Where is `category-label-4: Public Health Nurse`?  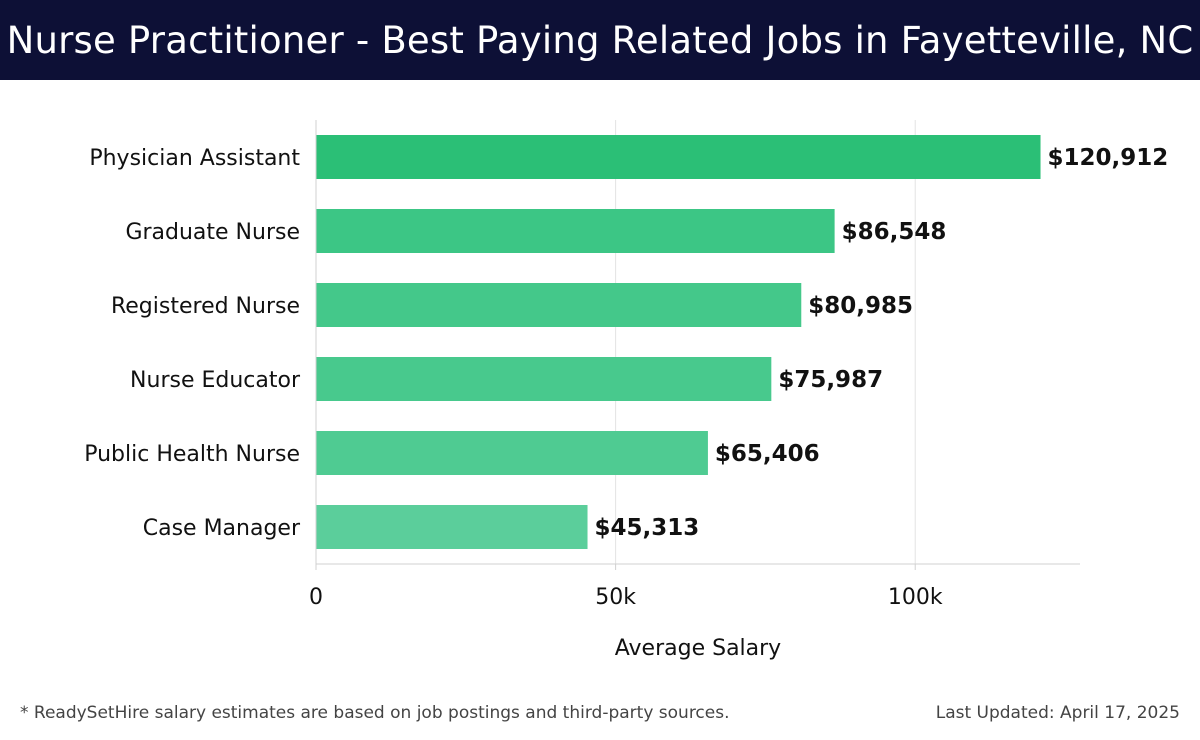
category-label-4: Public Health Nurse is located at coordinates (192, 454).